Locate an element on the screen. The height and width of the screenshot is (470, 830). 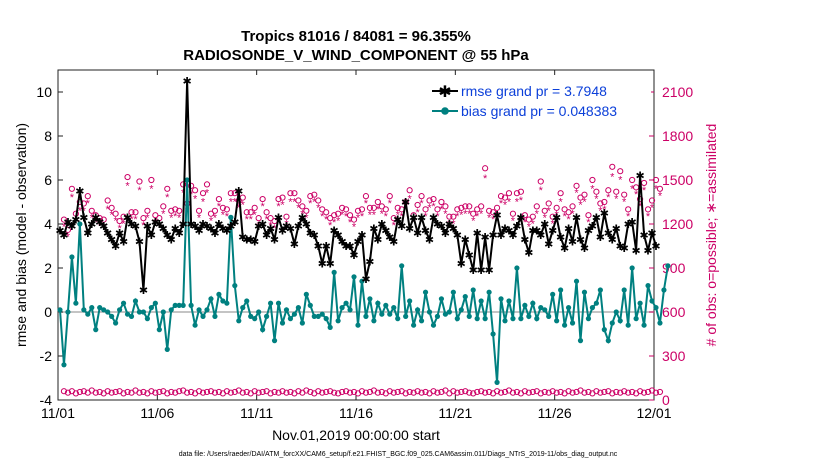
y-right-tick-label: 1500 is located at coordinates (677, 180).